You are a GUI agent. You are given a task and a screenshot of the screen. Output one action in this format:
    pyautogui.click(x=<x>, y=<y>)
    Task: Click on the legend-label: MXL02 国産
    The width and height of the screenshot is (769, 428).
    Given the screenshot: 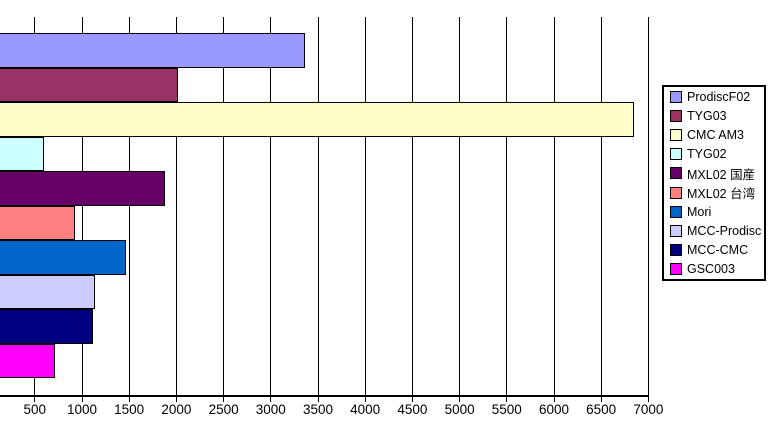 What is the action you would take?
    pyautogui.click(x=721, y=174)
    